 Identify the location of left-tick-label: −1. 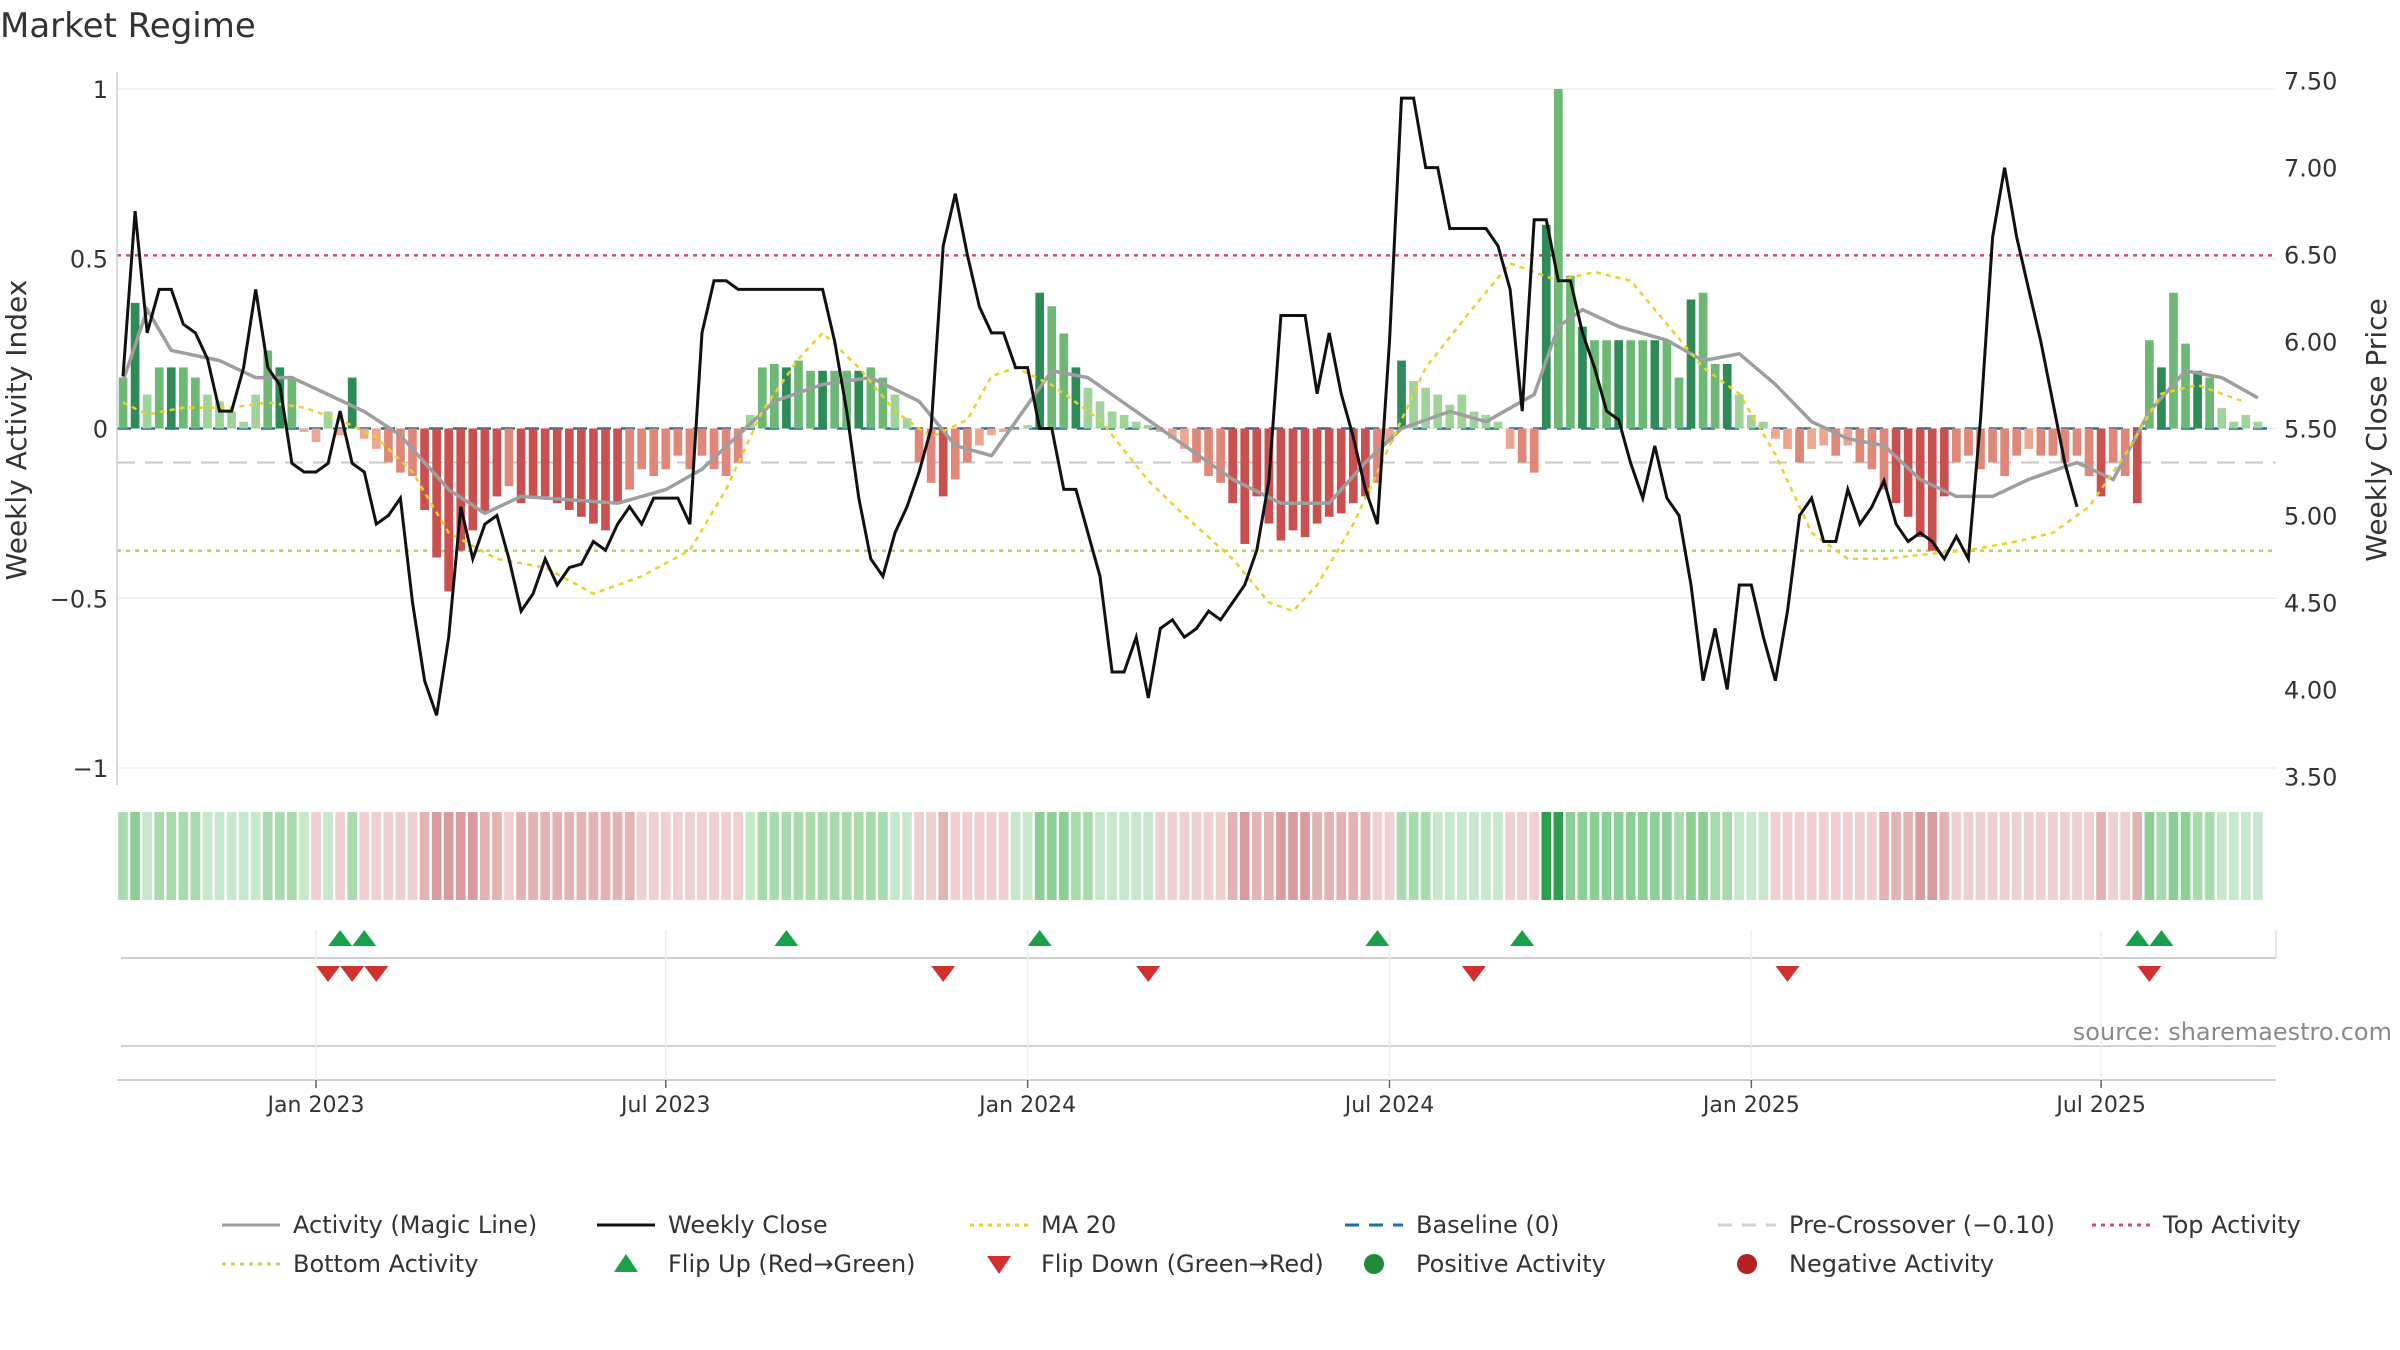
(90, 769).